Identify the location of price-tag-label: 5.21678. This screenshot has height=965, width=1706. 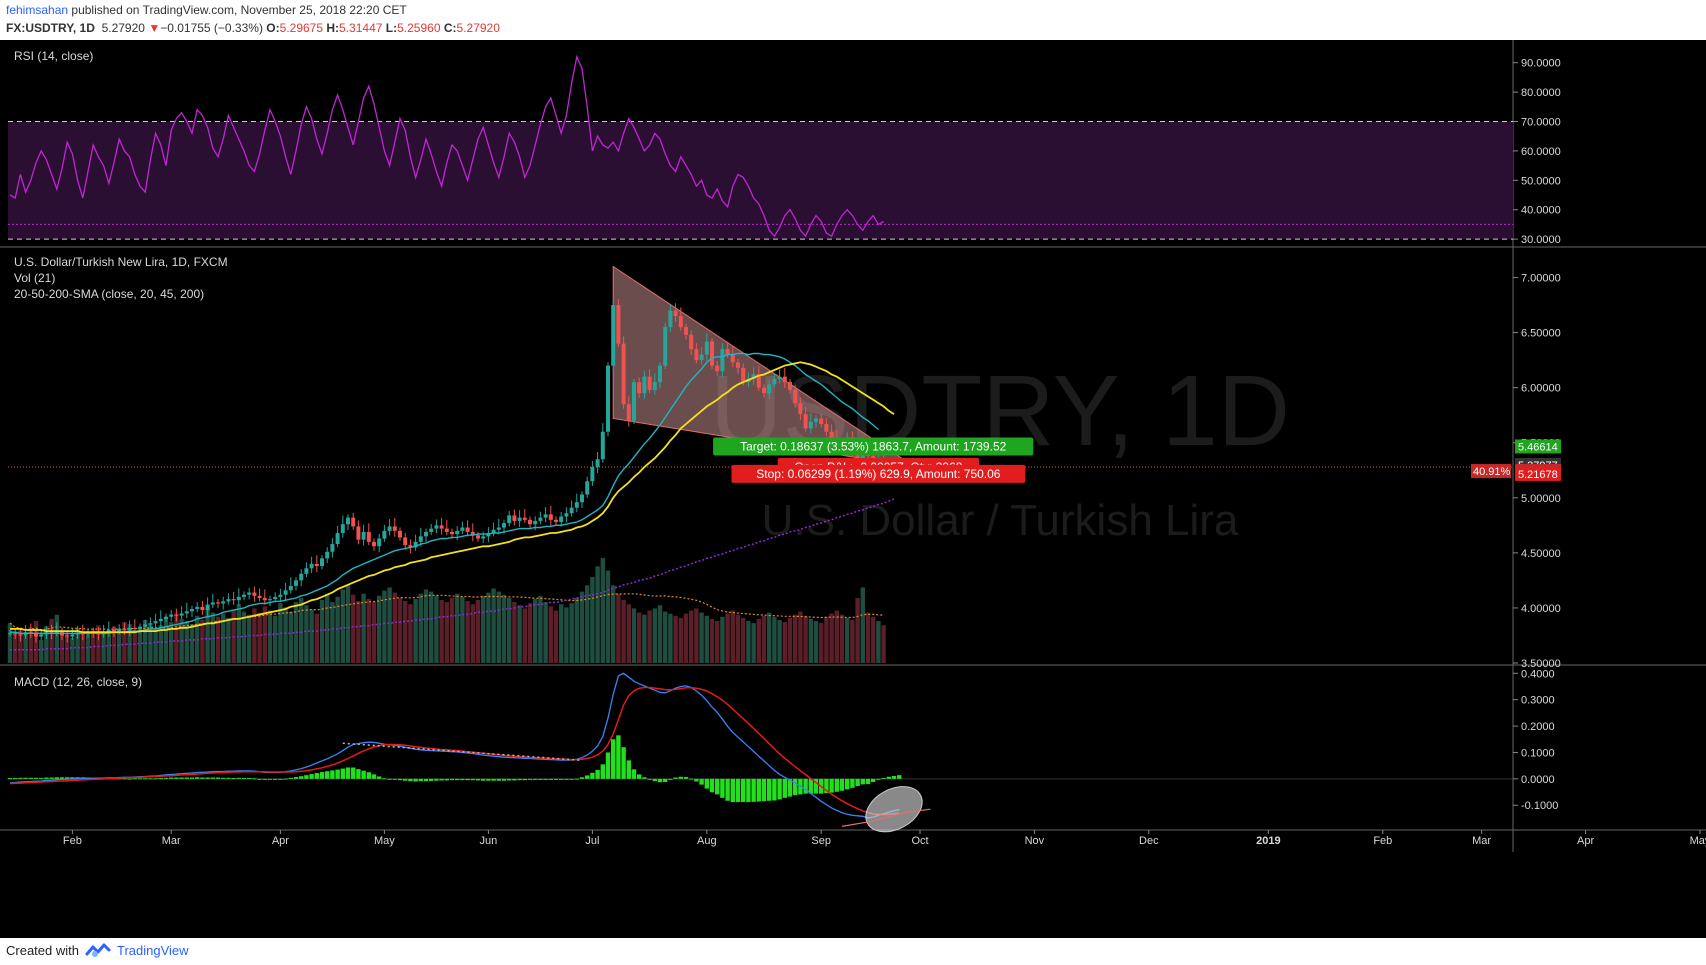
(1538, 475).